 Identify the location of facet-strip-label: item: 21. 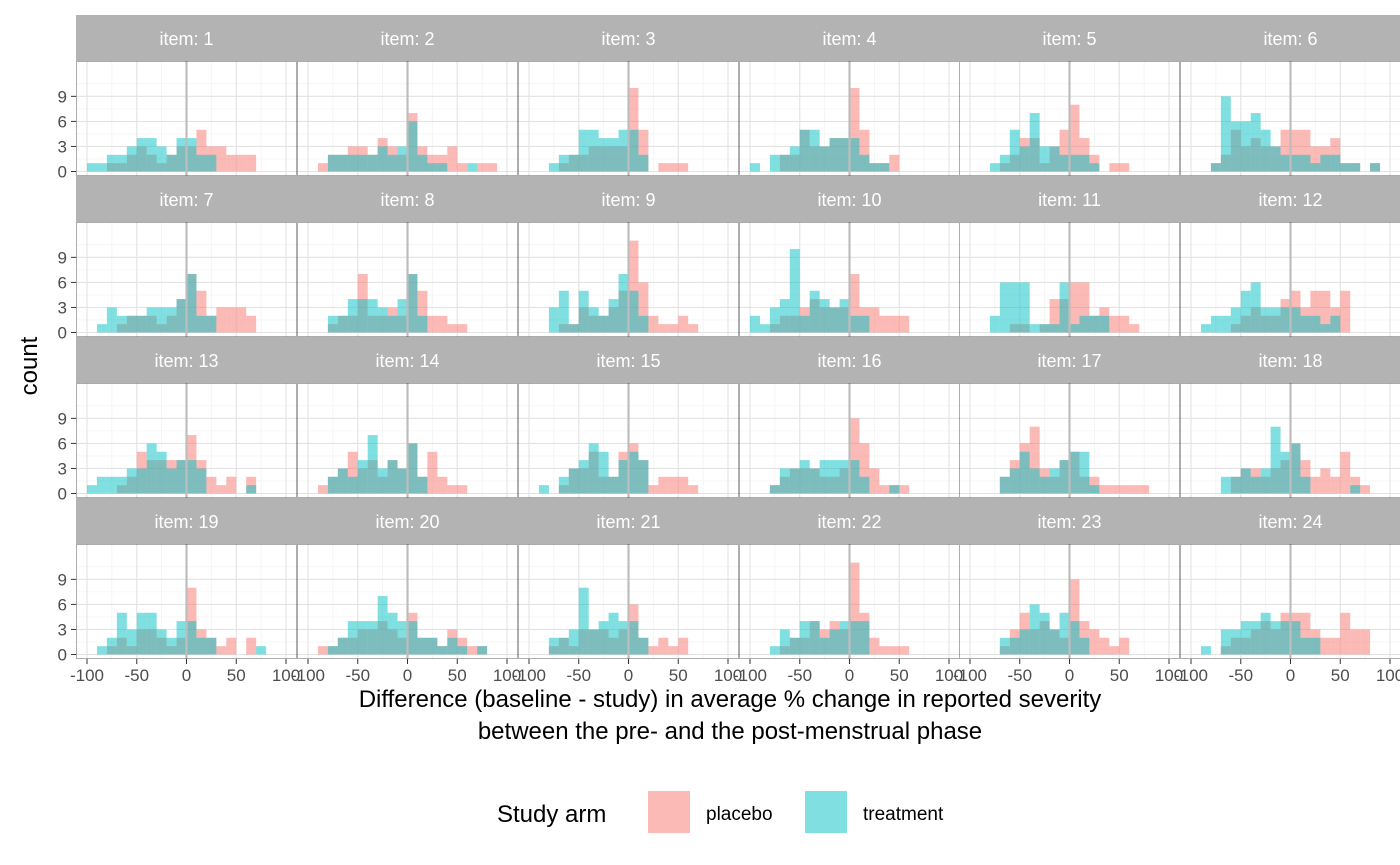
(628, 522).